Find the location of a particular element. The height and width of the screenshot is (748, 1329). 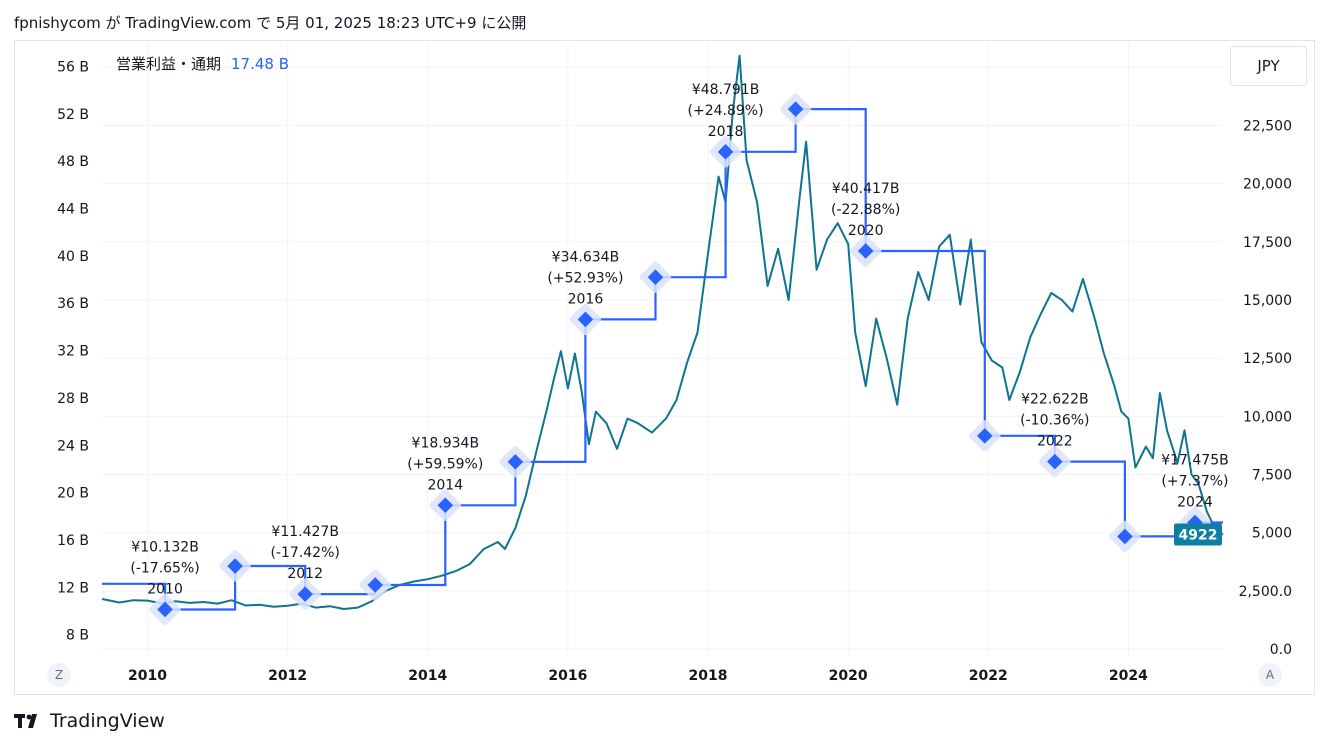

x-axis-tick-label: 2018 is located at coordinates (708, 676).